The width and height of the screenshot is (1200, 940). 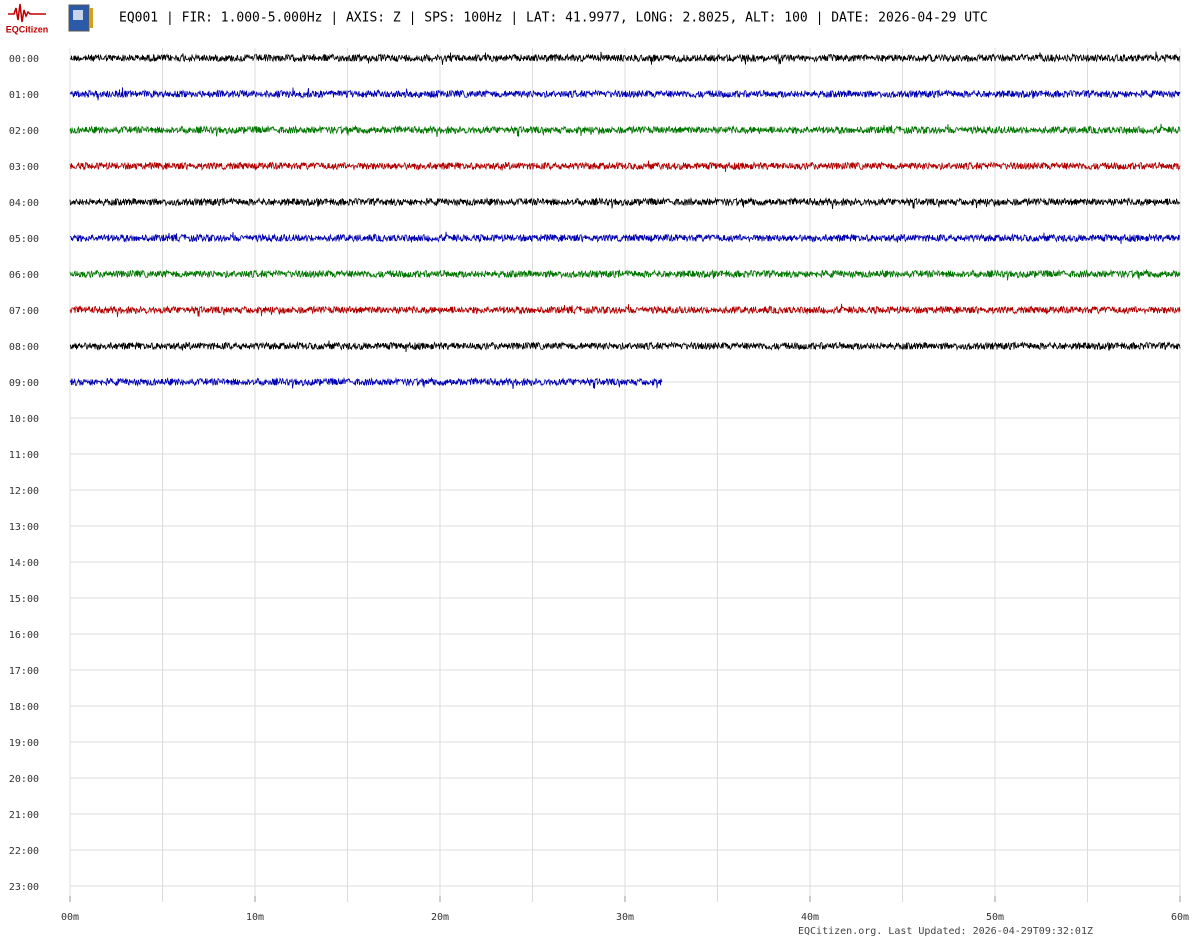 I want to click on row-label: 17:00, so click(x=24, y=671).